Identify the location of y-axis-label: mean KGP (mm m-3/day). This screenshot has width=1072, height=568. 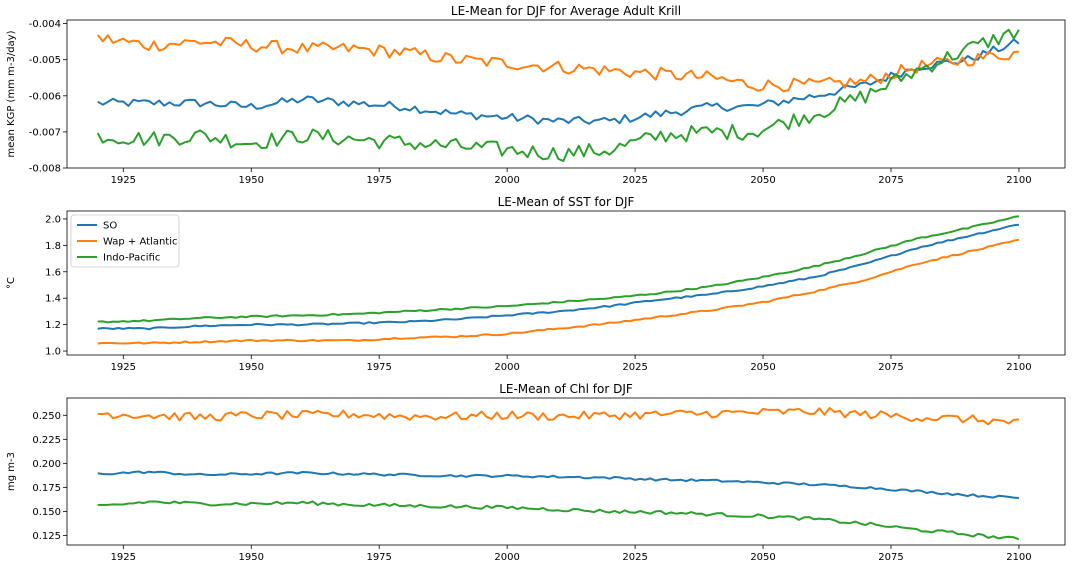
(11, 93).